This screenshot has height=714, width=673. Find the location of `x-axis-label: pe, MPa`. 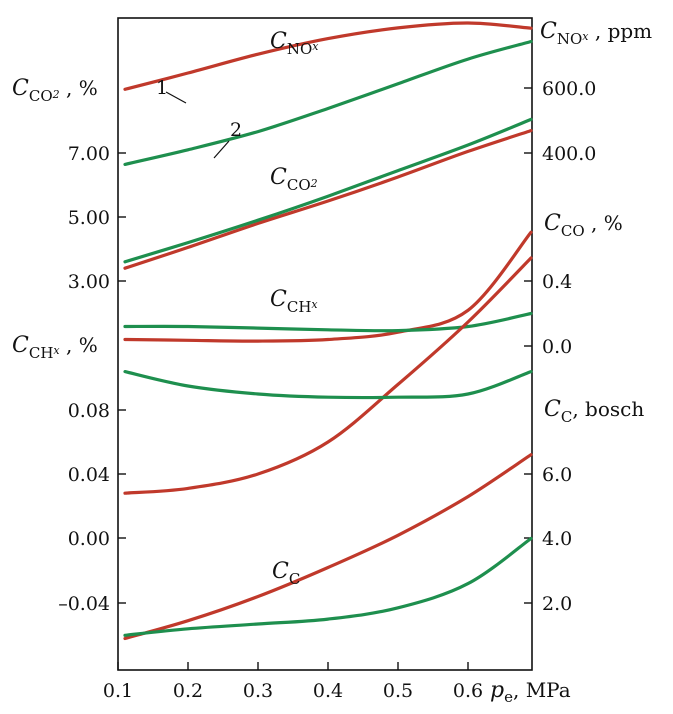

x-axis-label: pe, MPa is located at coordinates (530, 692).